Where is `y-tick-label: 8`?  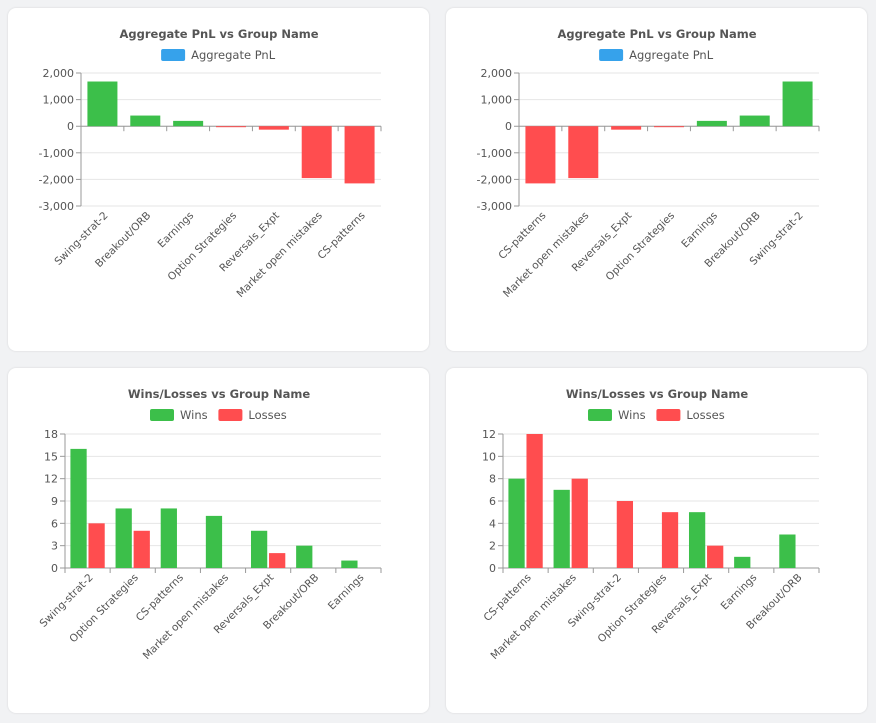
y-tick-label: 8 is located at coordinates (492, 479).